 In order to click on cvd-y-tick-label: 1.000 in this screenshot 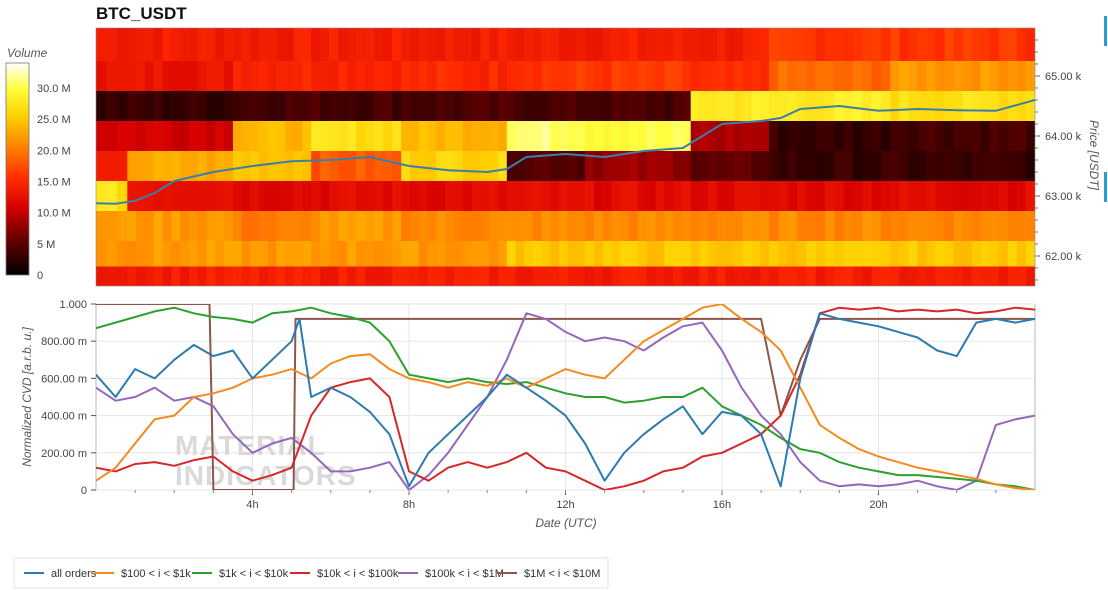, I will do `click(73, 305)`.